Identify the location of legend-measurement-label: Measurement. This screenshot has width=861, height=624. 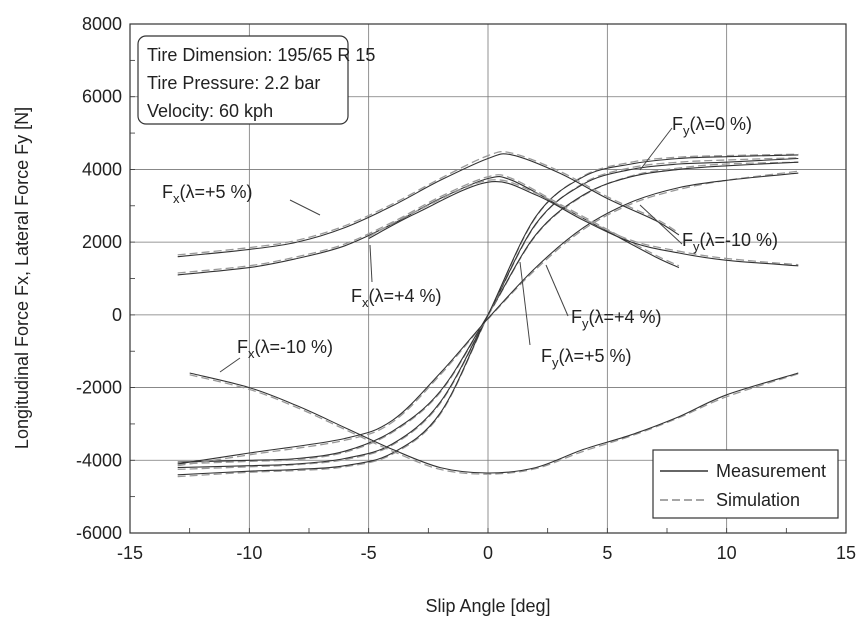
(771, 471).